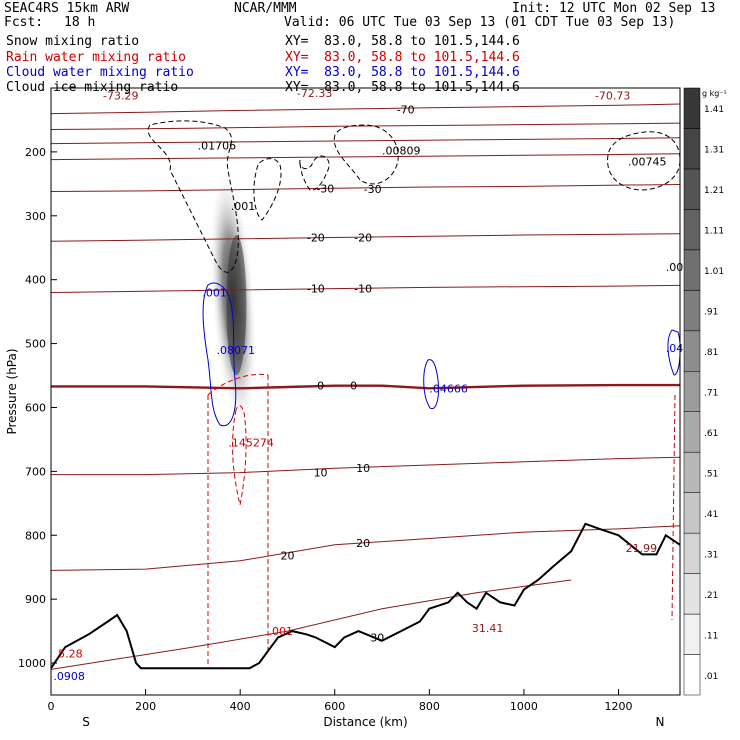 The width and height of the screenshot is (740, 740). I want to click on x-tick-label: 800, so click(429, 706).